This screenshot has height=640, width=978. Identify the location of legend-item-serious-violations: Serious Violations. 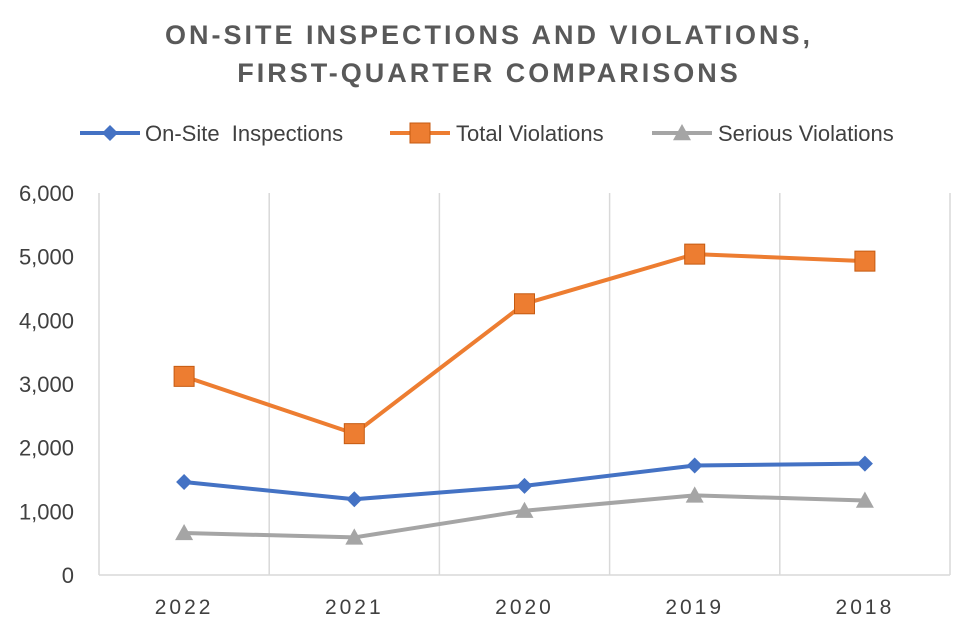
(773, 133).